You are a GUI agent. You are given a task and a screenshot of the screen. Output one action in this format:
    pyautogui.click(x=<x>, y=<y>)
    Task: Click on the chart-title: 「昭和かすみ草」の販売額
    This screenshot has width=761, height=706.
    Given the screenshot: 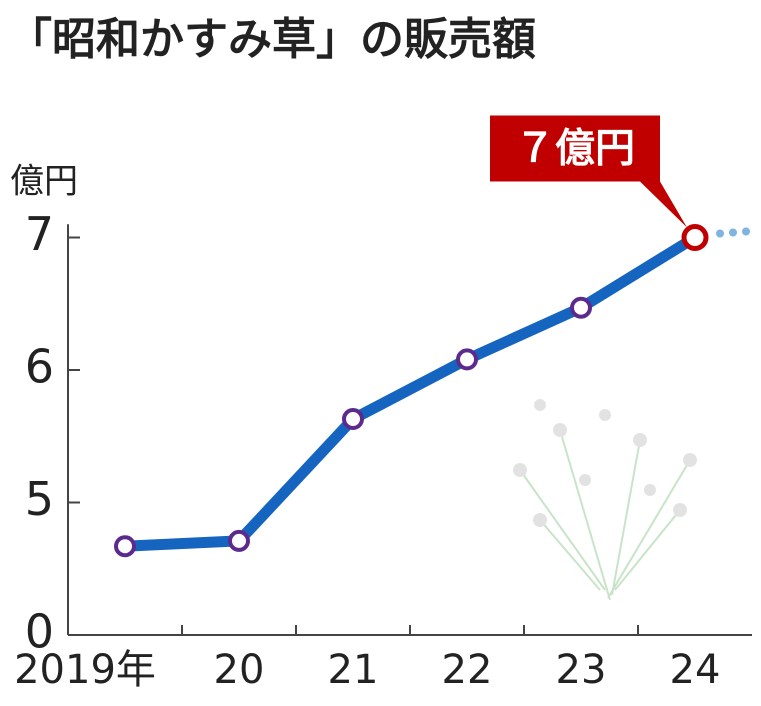 What is the action you would take?
    pyautogui.click(x=272, y=39)
    